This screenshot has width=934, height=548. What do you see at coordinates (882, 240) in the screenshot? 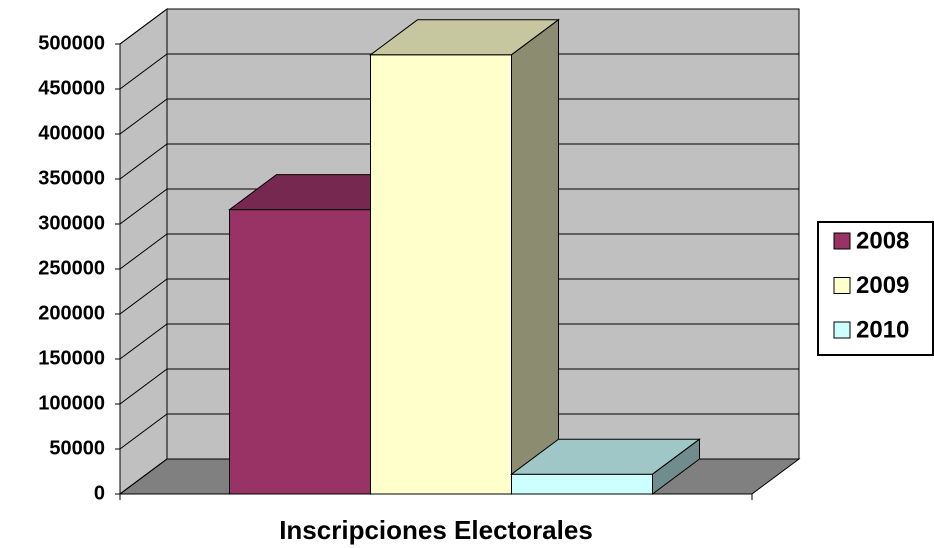
I see `legend-label: 2008` at bounding box center [882, 240].